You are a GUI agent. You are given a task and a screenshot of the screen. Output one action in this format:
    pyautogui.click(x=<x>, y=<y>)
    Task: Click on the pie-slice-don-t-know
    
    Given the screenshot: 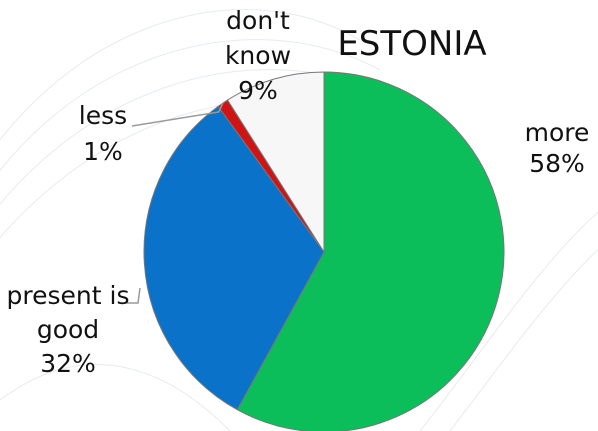 What is the action you would take?
    pyautogui.click(x=275, y=162)
    